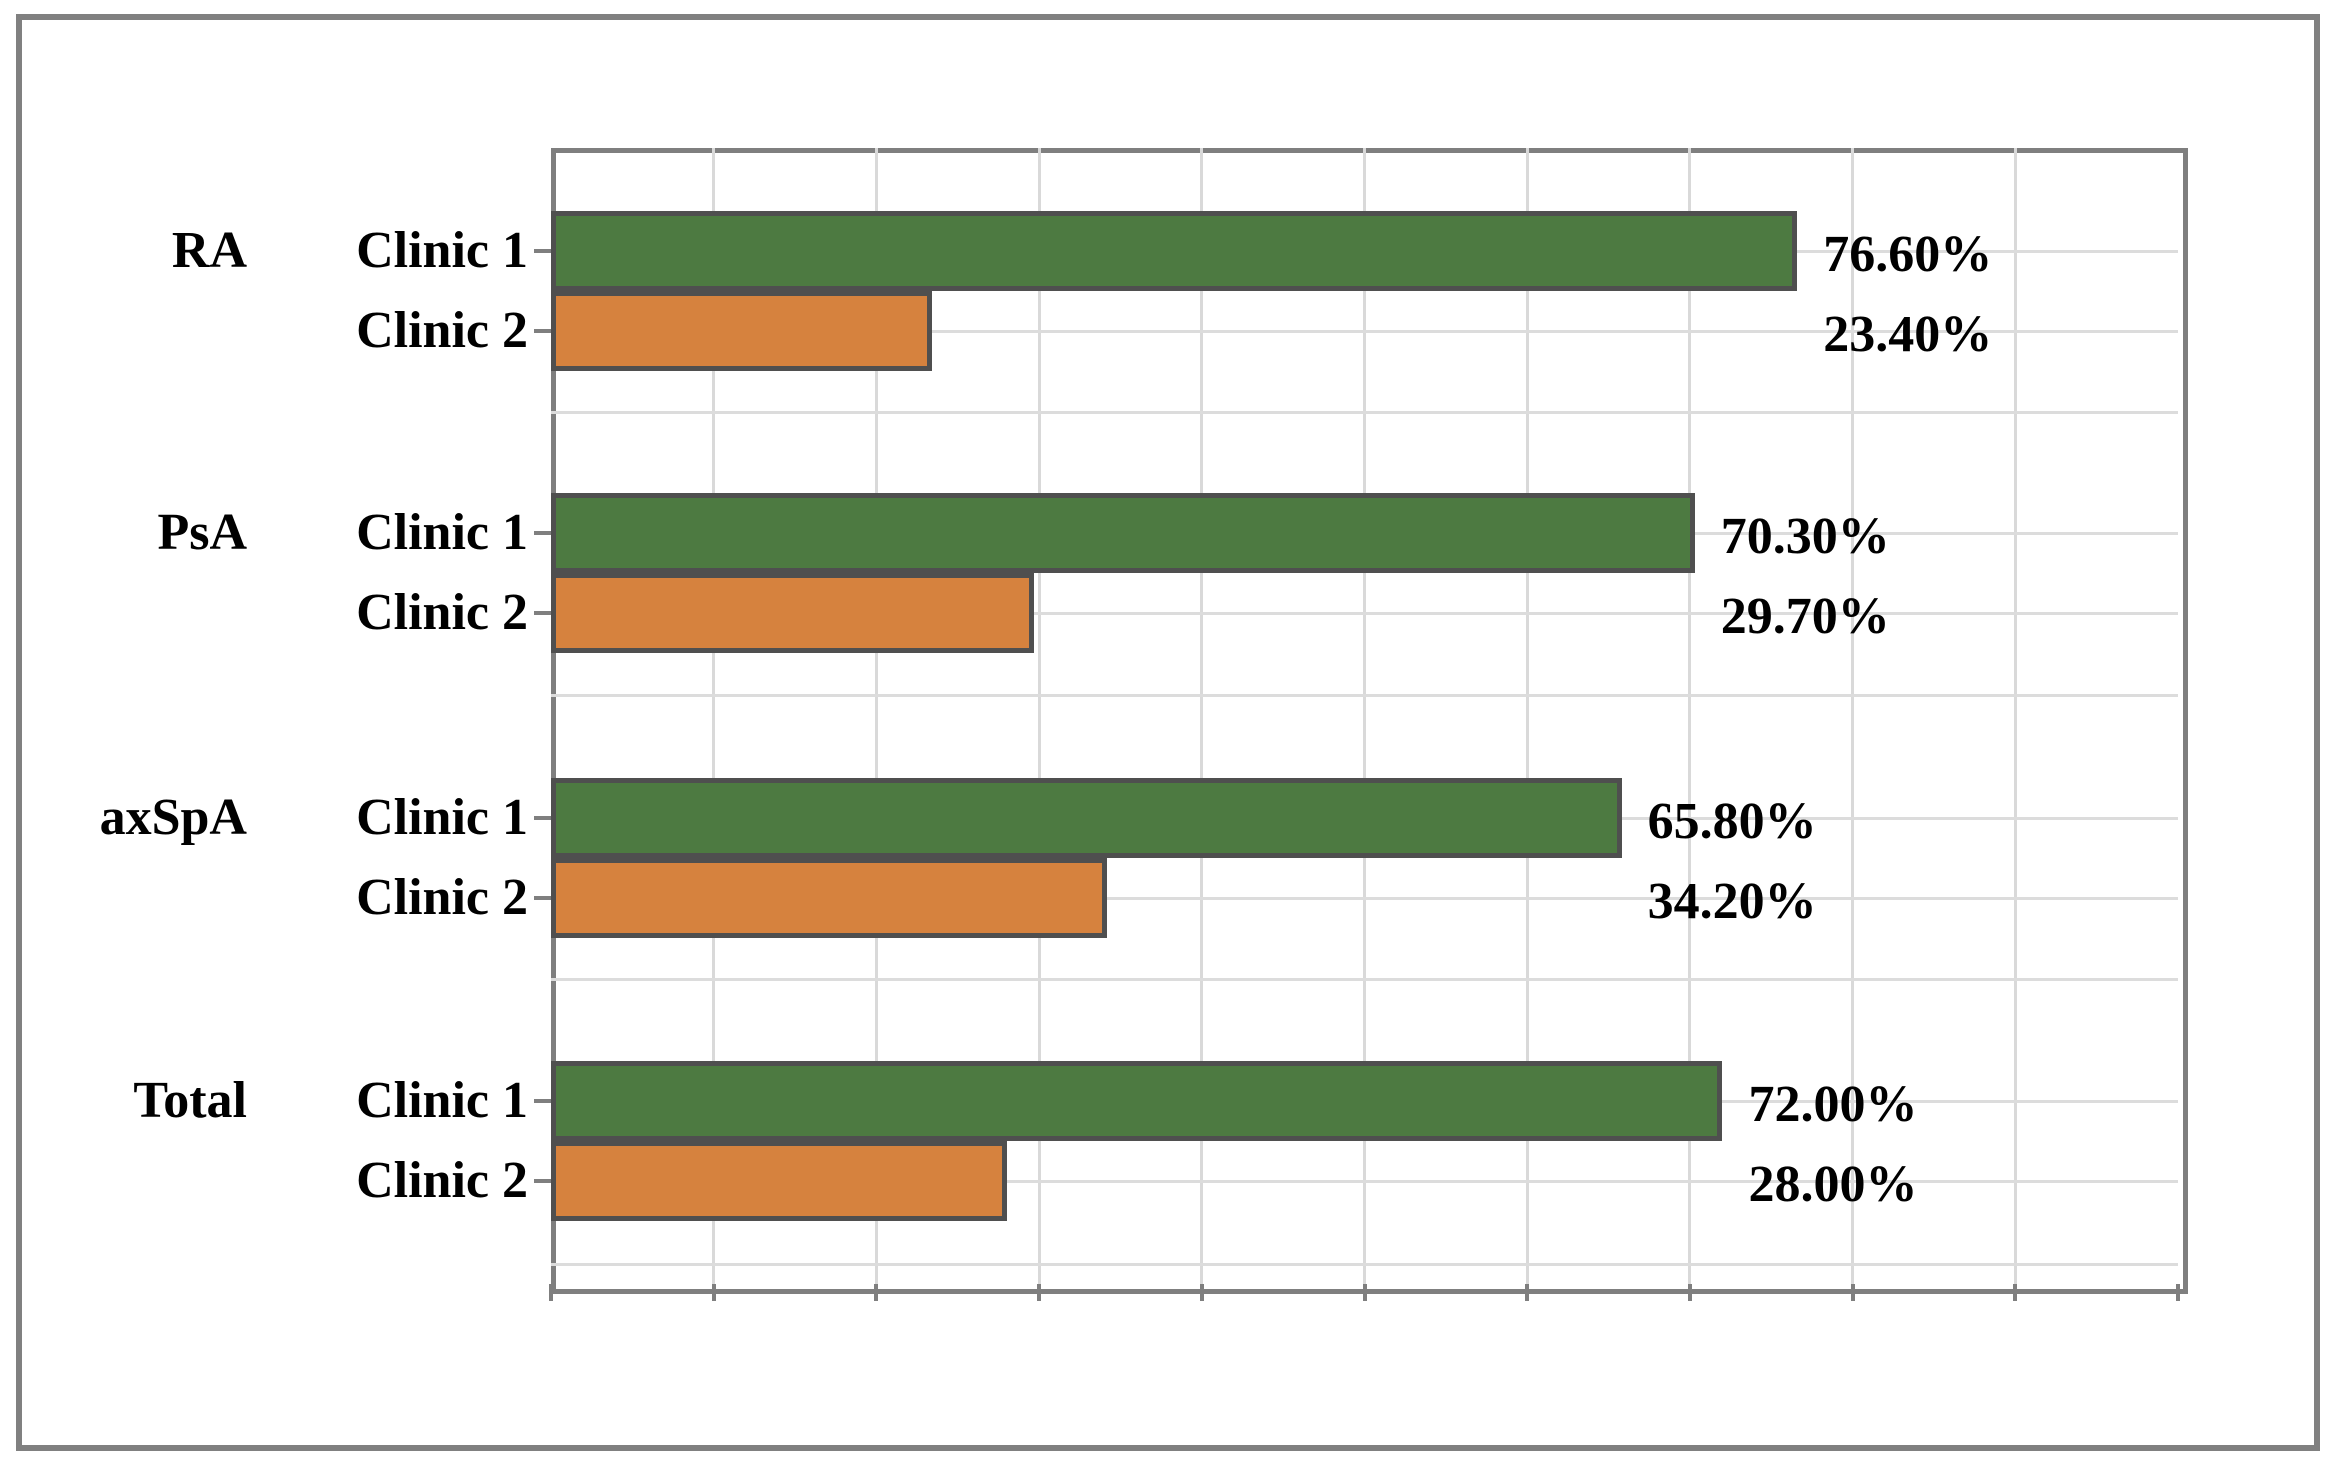  Describe the element at coordinates (442, 817) in the screenshot. I see `clinic-label-axspa-1: Clinic 1` at that location.